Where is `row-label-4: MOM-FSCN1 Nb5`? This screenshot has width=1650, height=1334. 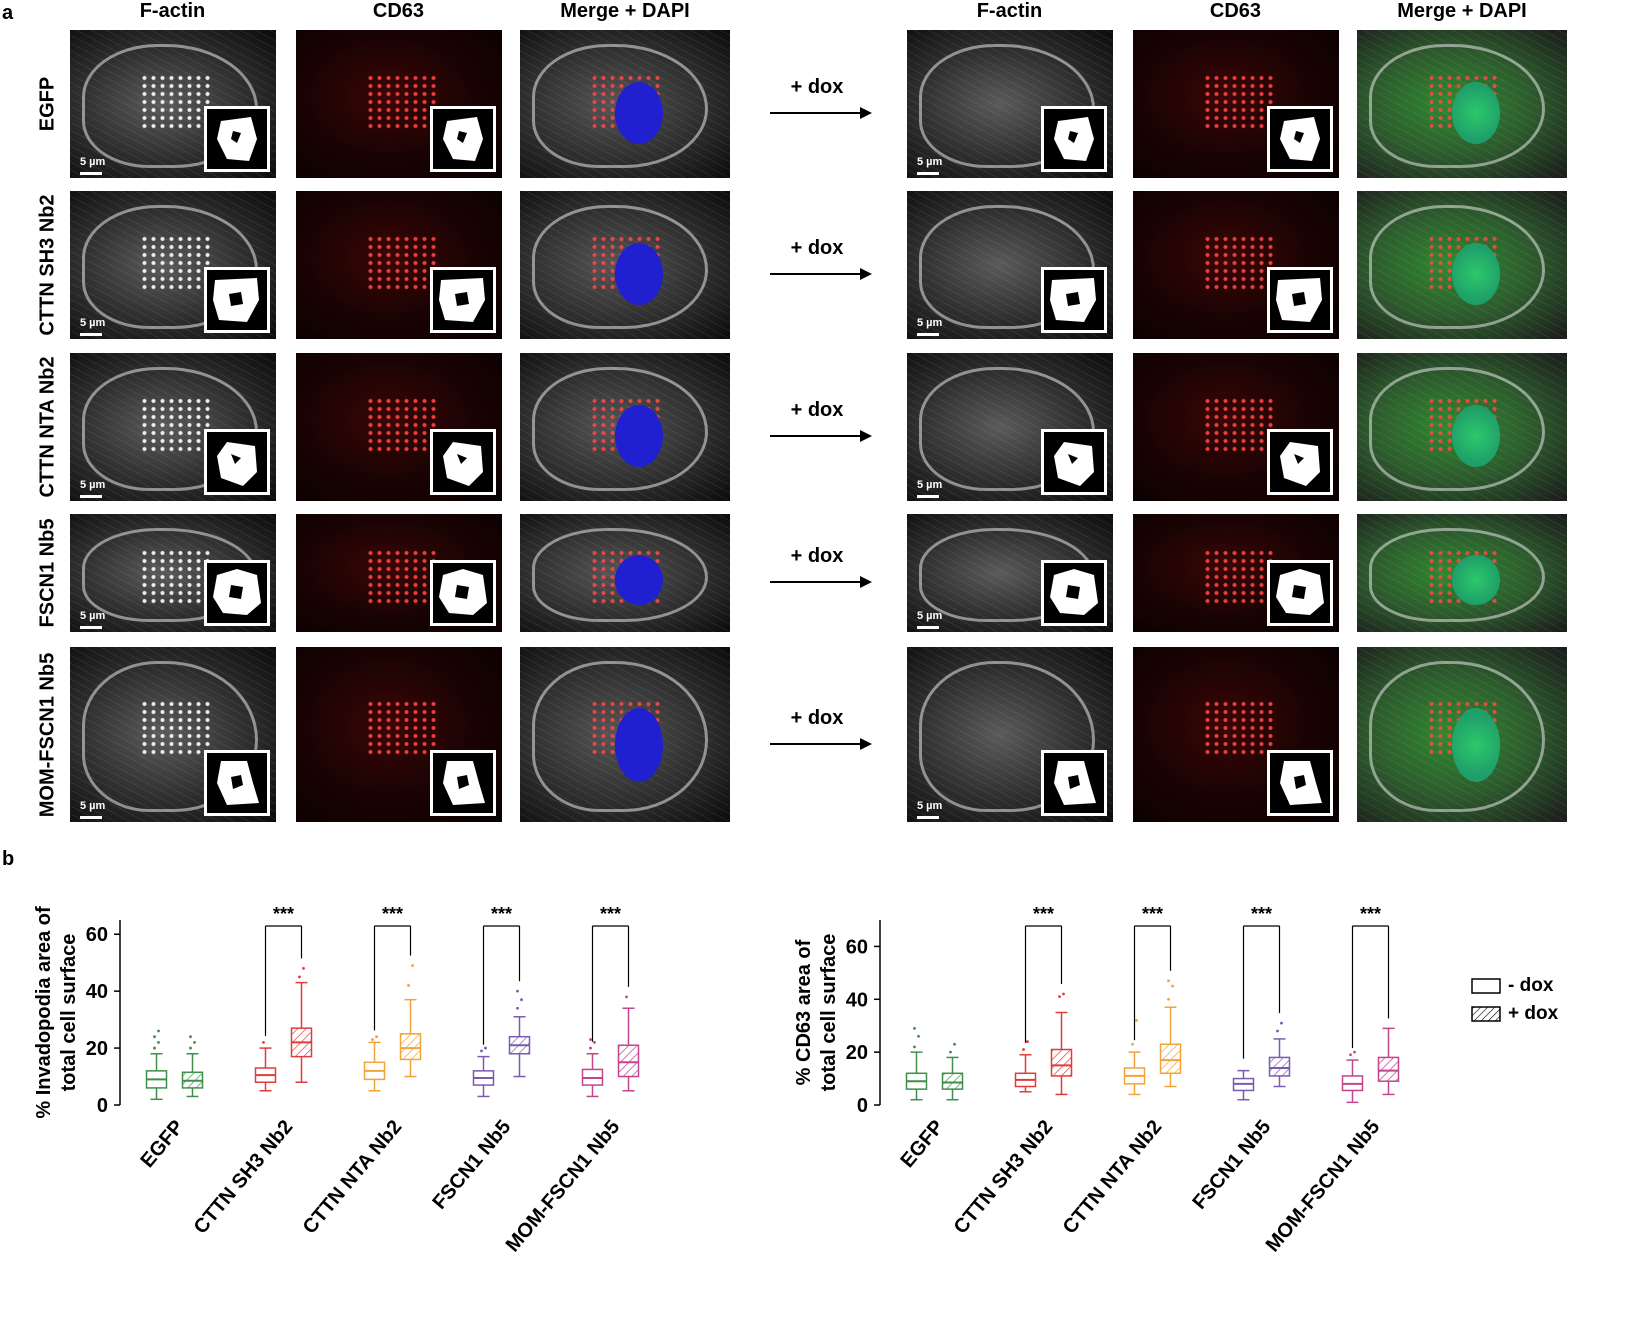 row-label-4: MOM-FSCN1 Nb5 is located at coordinates (47, 734).